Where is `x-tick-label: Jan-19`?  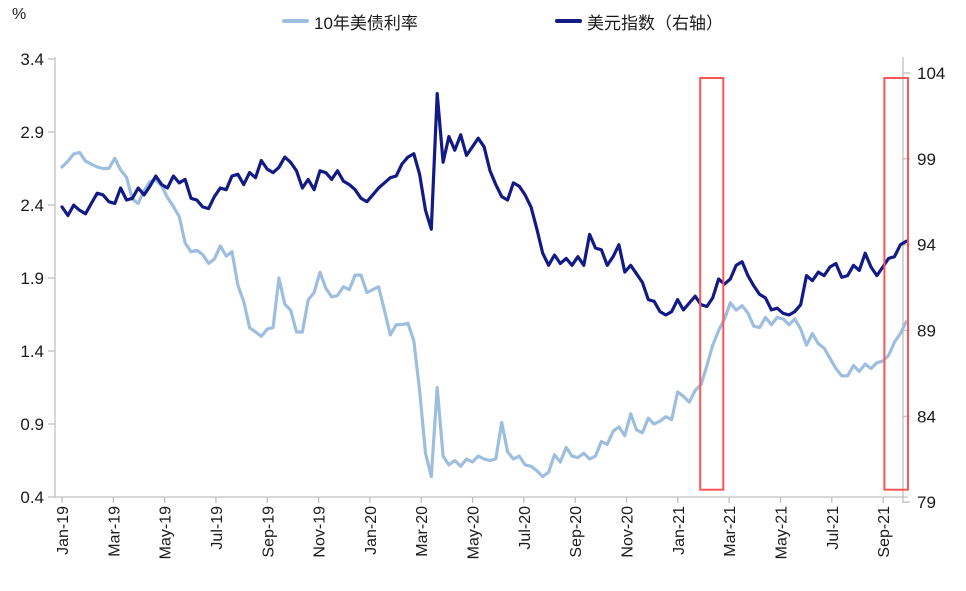 x-tick-label: Jan-19 is located at coordinates (63, 530).